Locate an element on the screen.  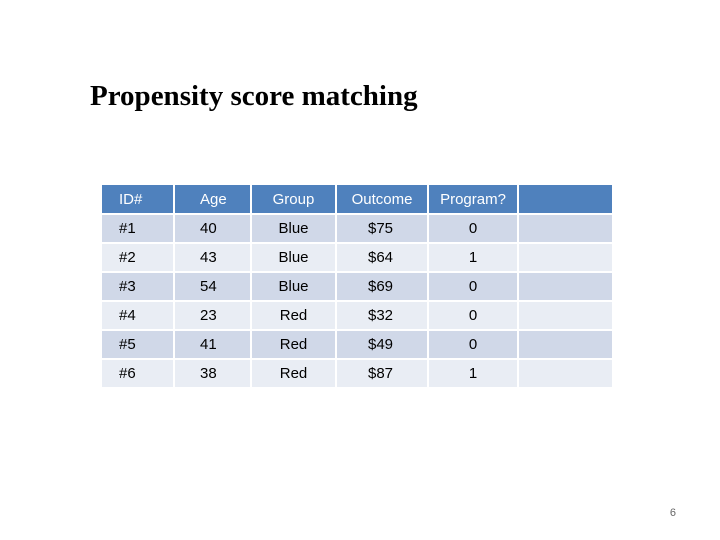
table-row: #1 40 Blue $75 0 is located at coordinates (358, 229).